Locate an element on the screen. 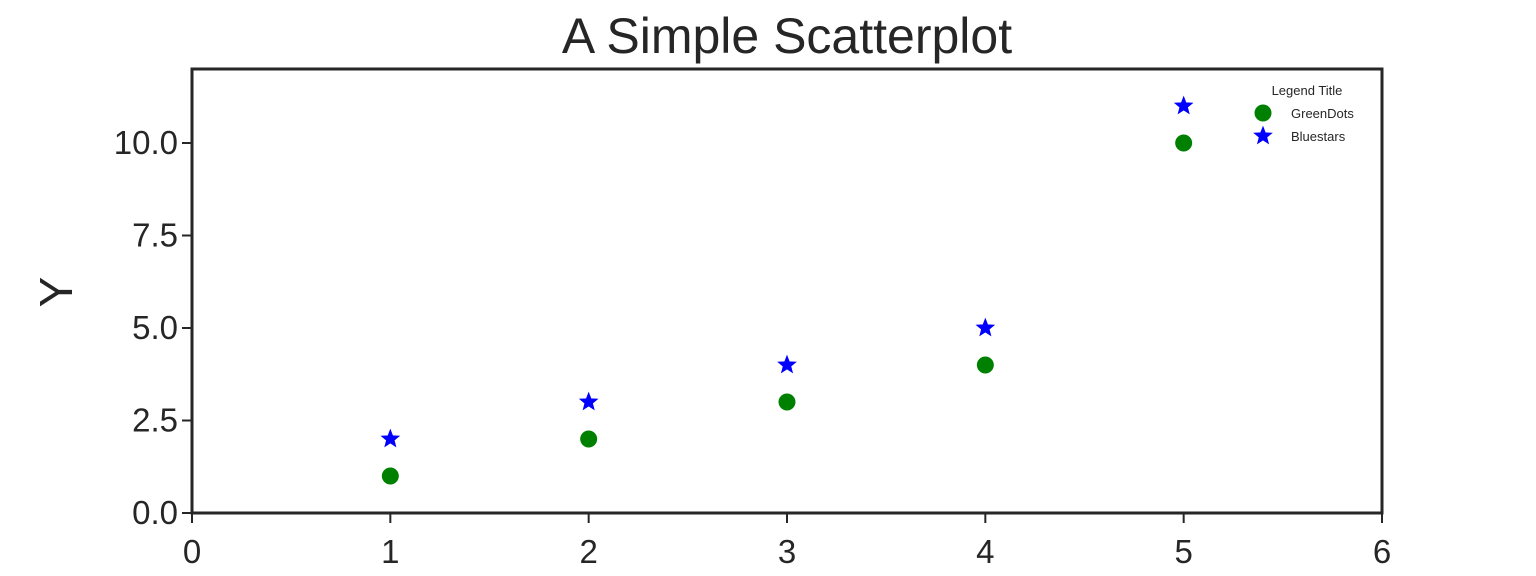 This screenshot has width=1536, height=576. y-tick-label: 5.0 is located at coordinates (155, 327).